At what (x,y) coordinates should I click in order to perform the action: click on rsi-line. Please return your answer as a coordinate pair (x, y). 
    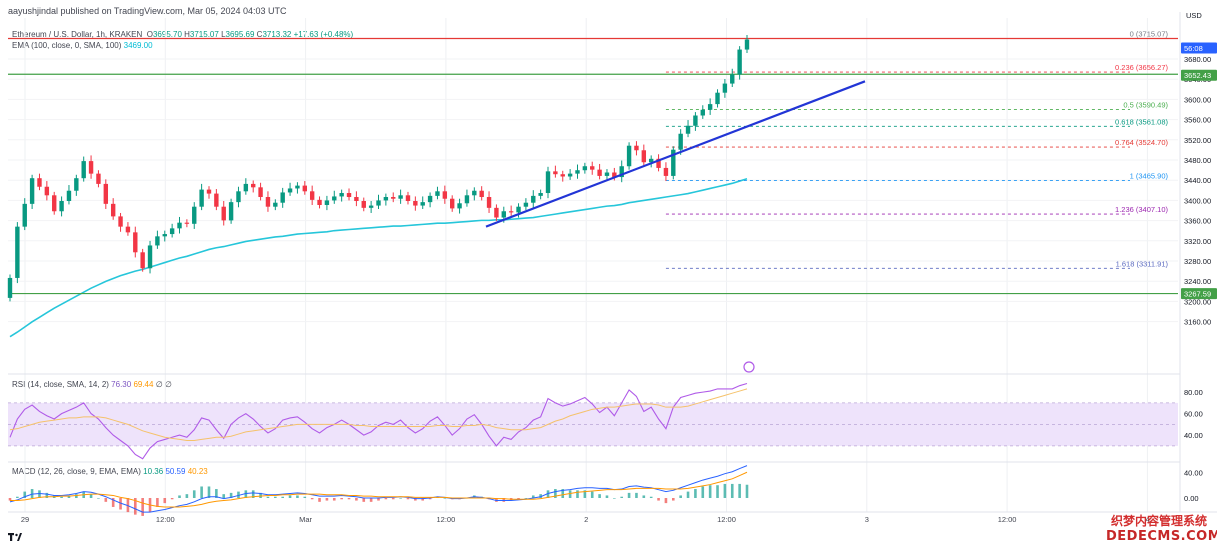
    Looking at the image, I should click on (378, 421).